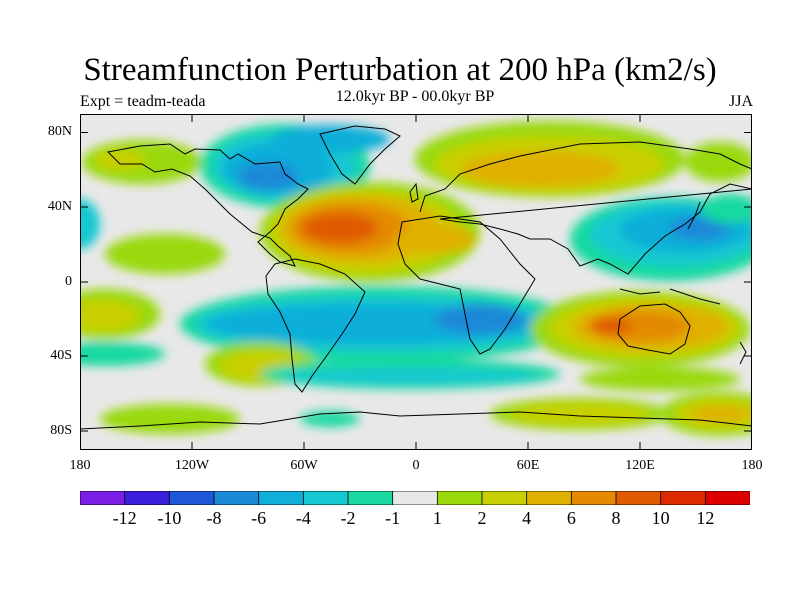 This screenshot has width=800, height=600. I want to click on lat-tick-label: 40S, so click(61, 355).